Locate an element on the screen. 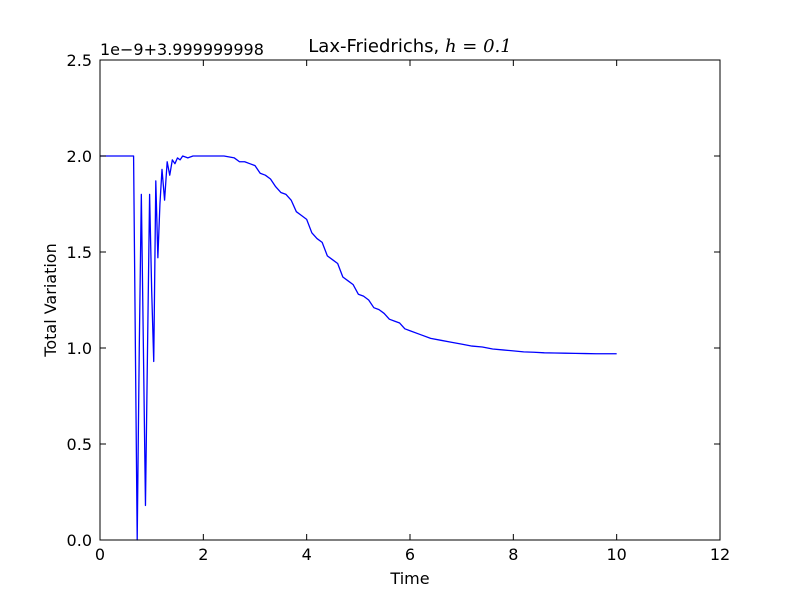 The image size is (800, 600). x-tick-label: 2 is located at coordinates (203, 554).